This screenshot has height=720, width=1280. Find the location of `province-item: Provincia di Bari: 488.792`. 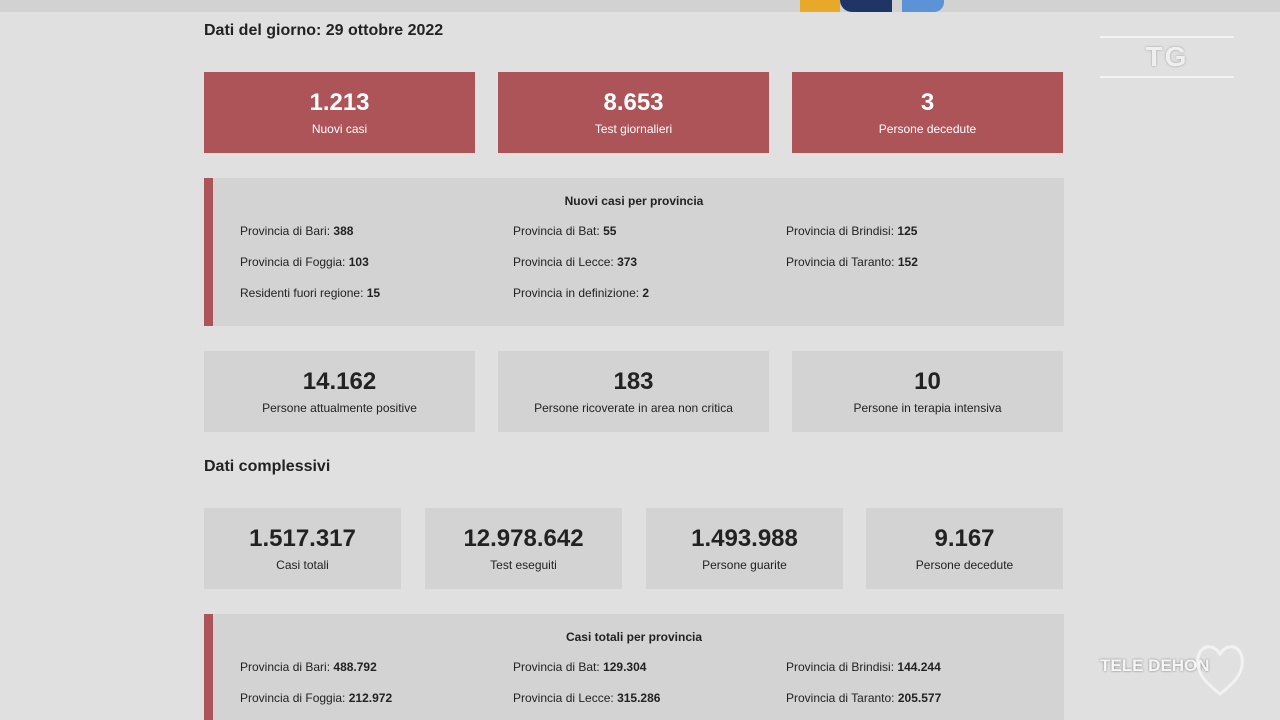

province-item: Provincia di Bari: 488.792 is located at coordinates (308, 667).